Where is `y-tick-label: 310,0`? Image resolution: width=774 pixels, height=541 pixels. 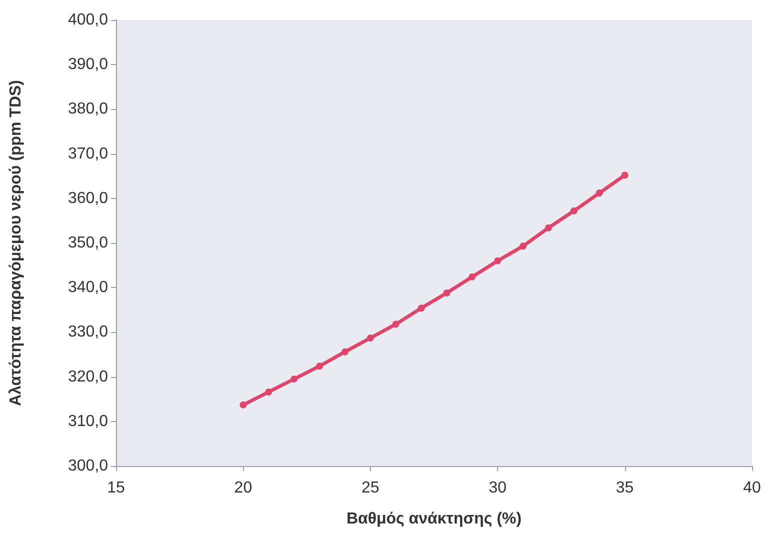
y-tick-label: 310,0 is located at coordinates (88, 421).